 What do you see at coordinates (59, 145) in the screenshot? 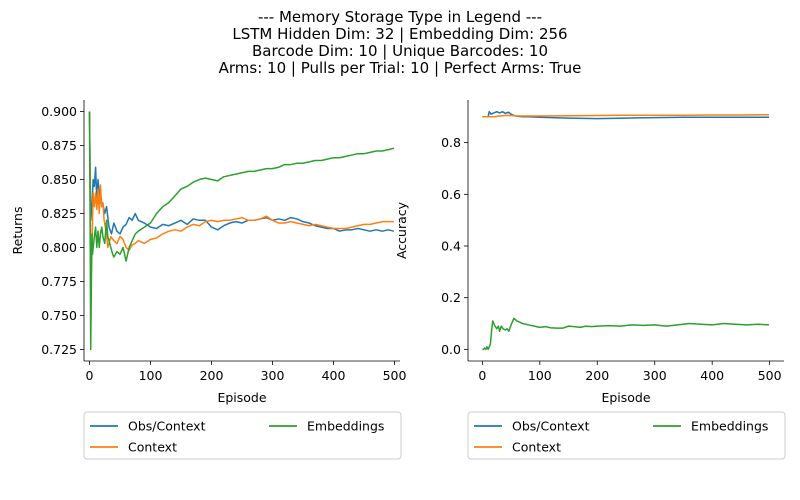
I see `returns-y-tick-label: 0.875` at bounding box center [59, 145].